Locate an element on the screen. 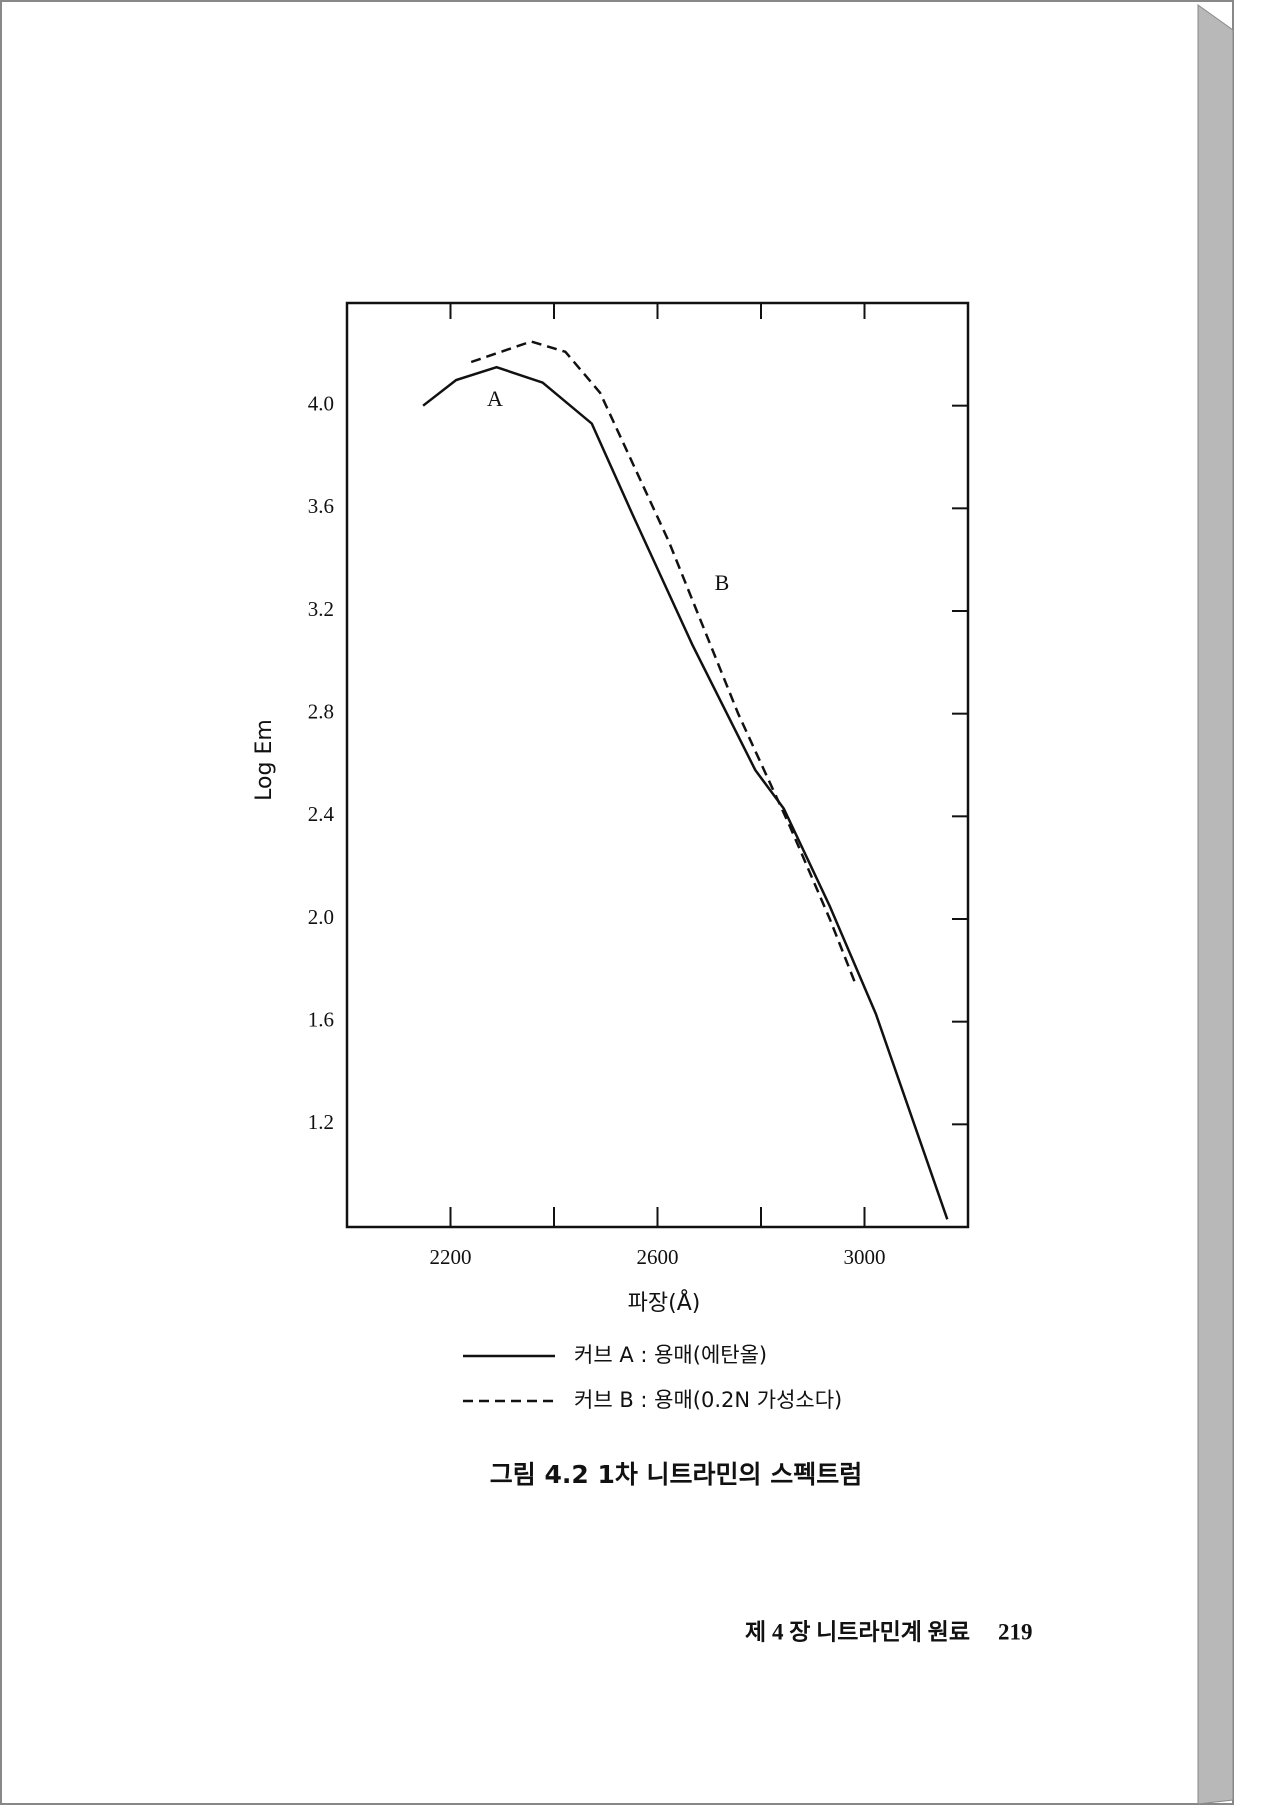 This screenshot has width=1281, height=1806. x-tick-label: 2200 is located at coordinates (451, 1257).